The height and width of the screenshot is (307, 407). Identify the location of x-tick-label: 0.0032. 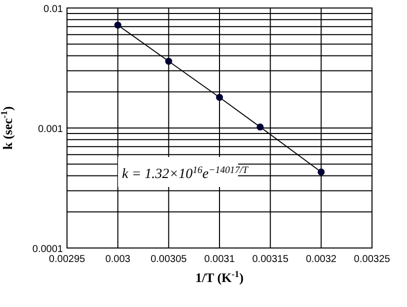
(321, 259).